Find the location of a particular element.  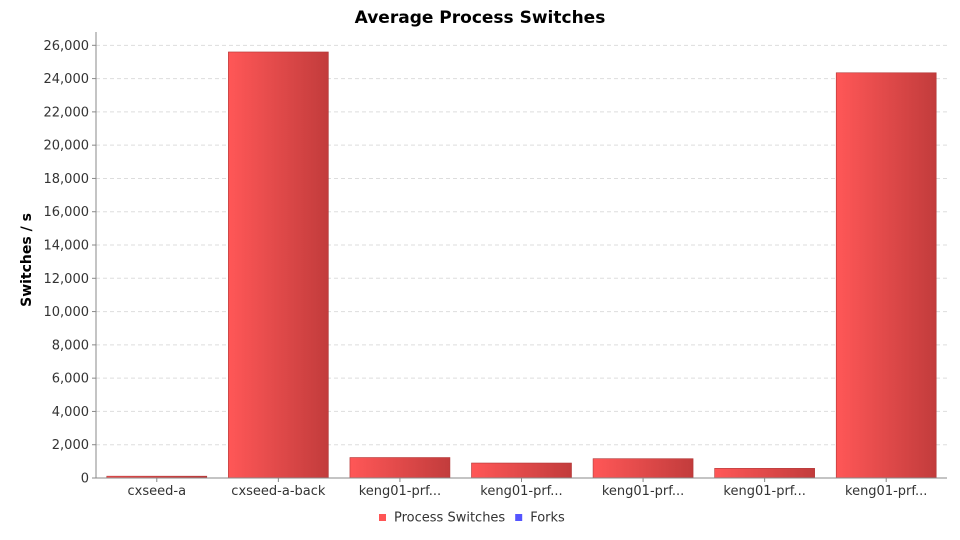

y-tick-label: 12,000 is located at coordinates (67, 279).